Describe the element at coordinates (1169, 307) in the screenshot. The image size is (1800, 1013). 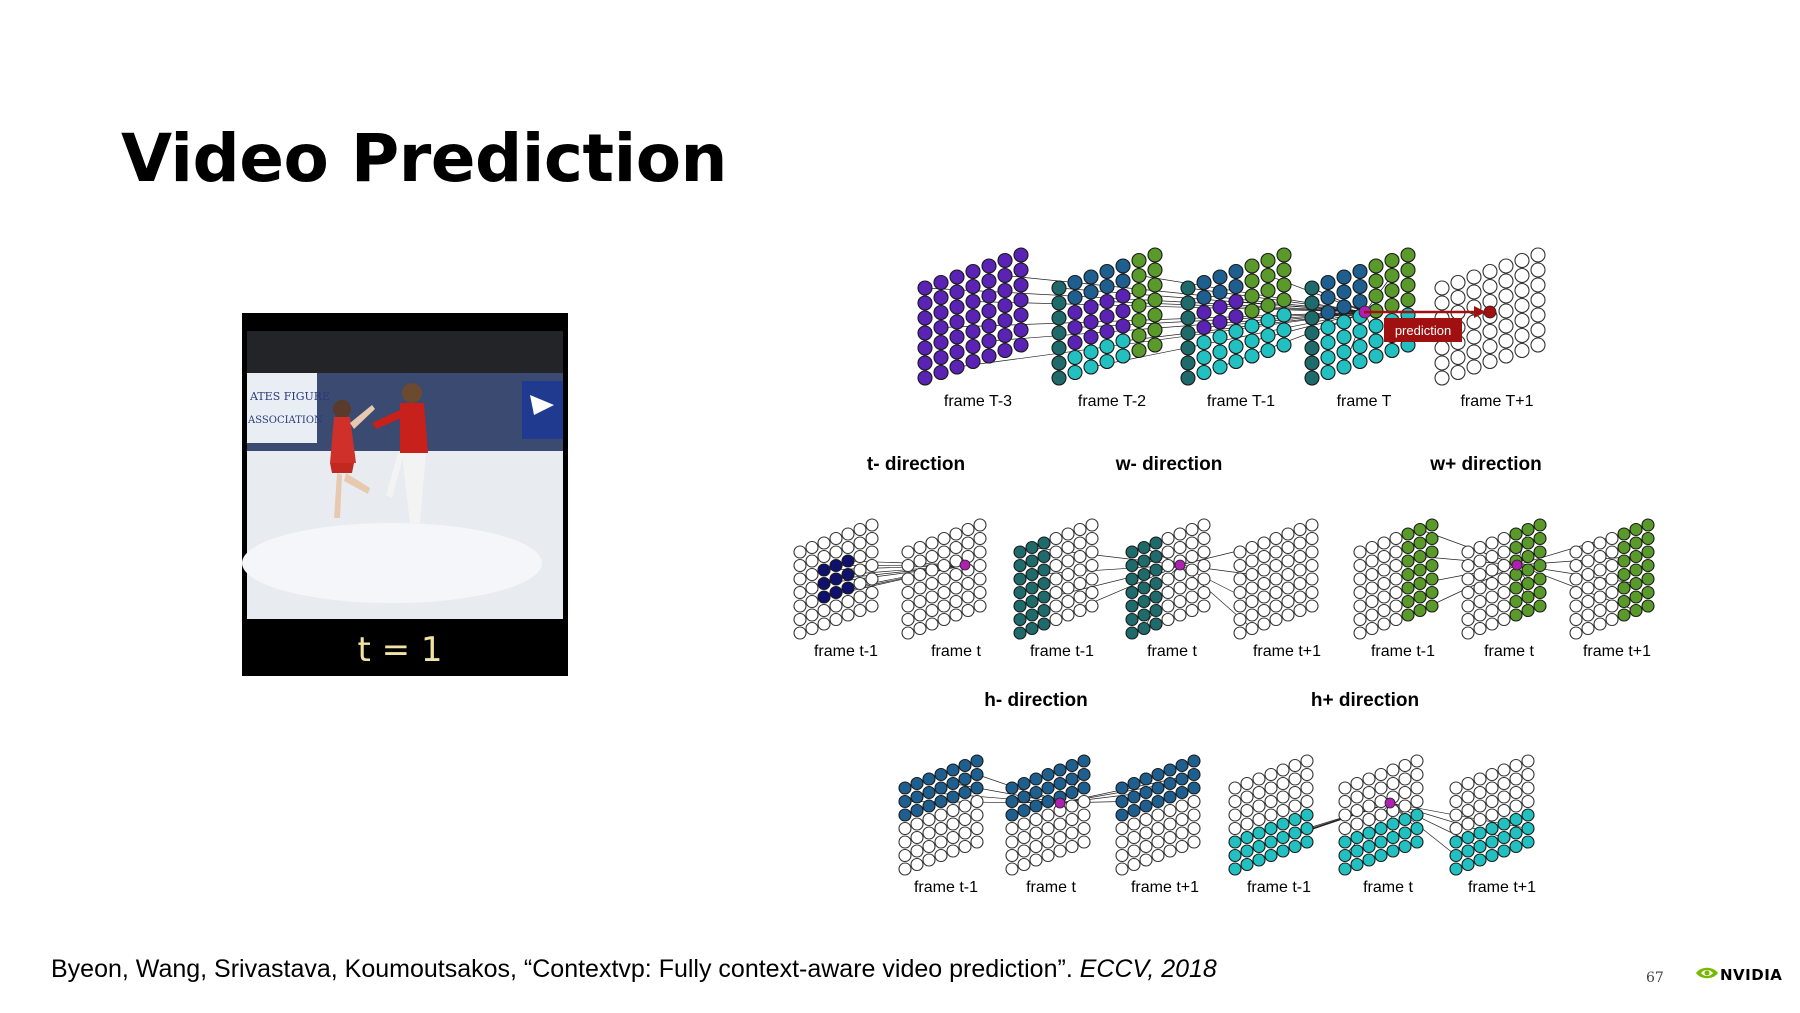
I see `connection-line` at that location.